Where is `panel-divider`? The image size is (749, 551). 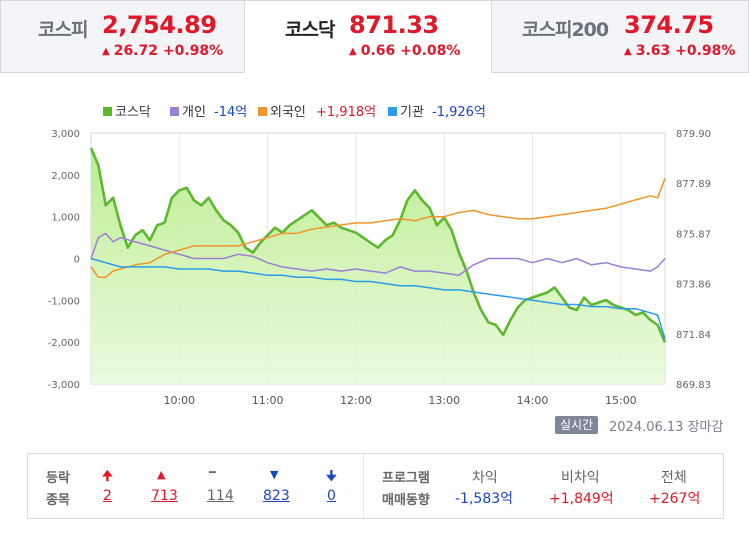
panel-divider is located at coordinates (363, 486).